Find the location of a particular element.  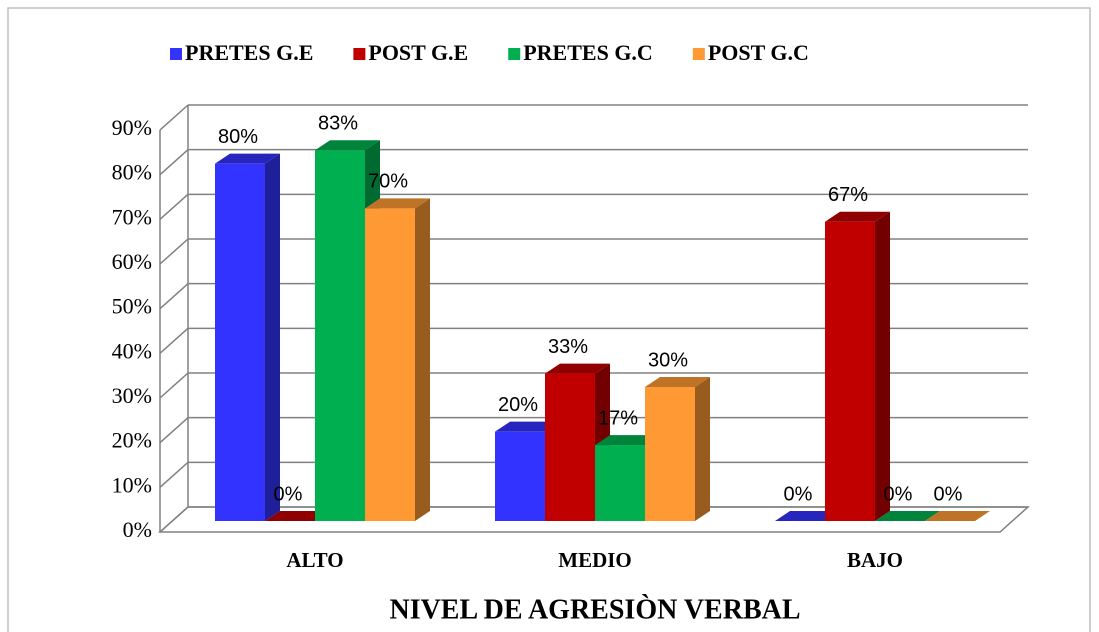

data-label: 80% is located at coordinates (238, 137).